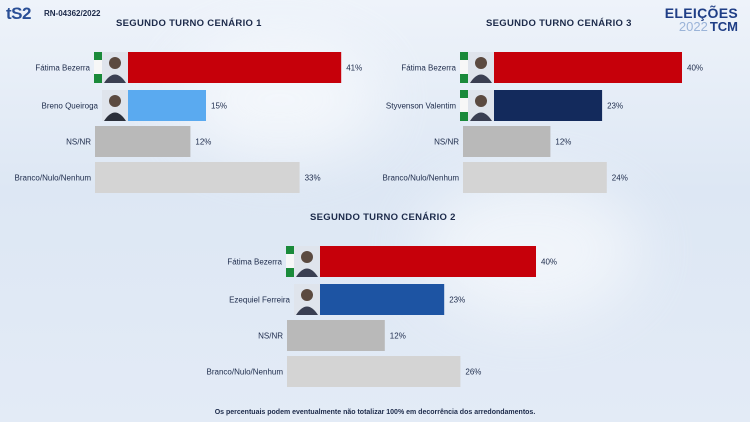 Image resolution: width=750 pixels, height=422 pixels. What do you see at coordinates (723, 26) in the screenshot?
I see `brand-tcm: TCM` at bounding box center [723, 26].